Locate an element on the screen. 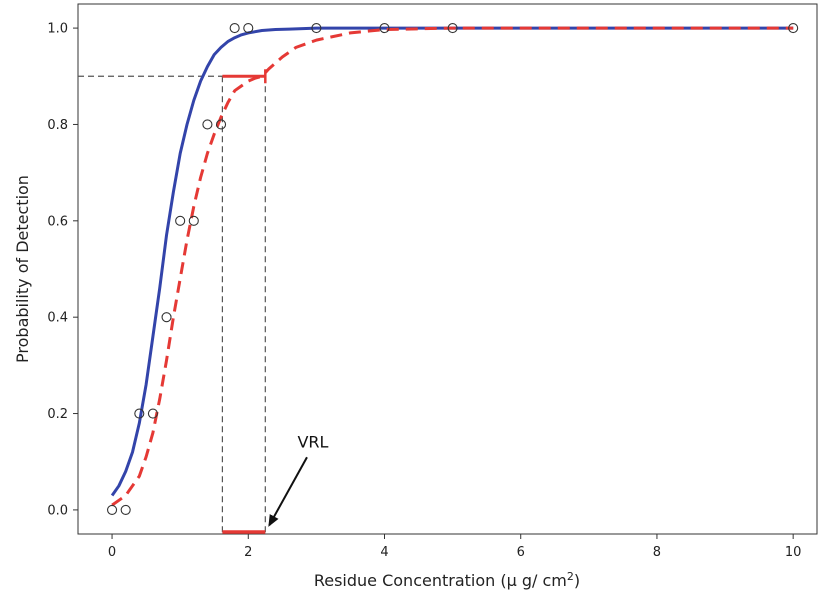 The height and width of the screenshot is (598, 818). y-tick-label: 0.4 is located at coordinates (57, 318).